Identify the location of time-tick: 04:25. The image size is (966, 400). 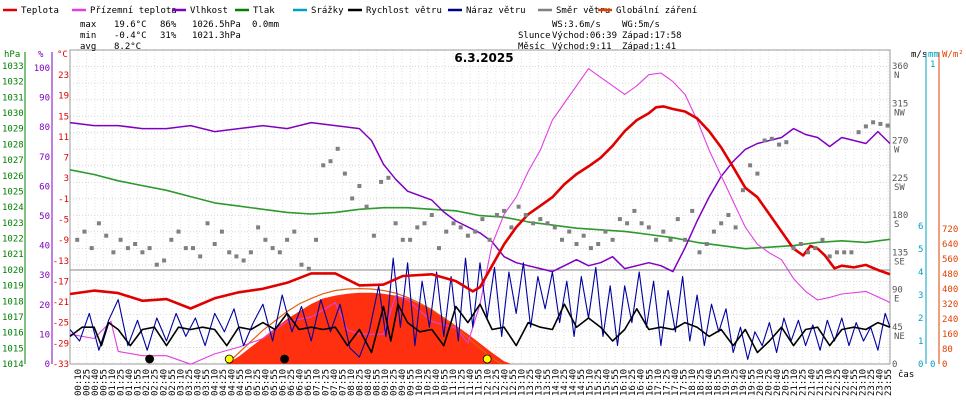
(224, 382).